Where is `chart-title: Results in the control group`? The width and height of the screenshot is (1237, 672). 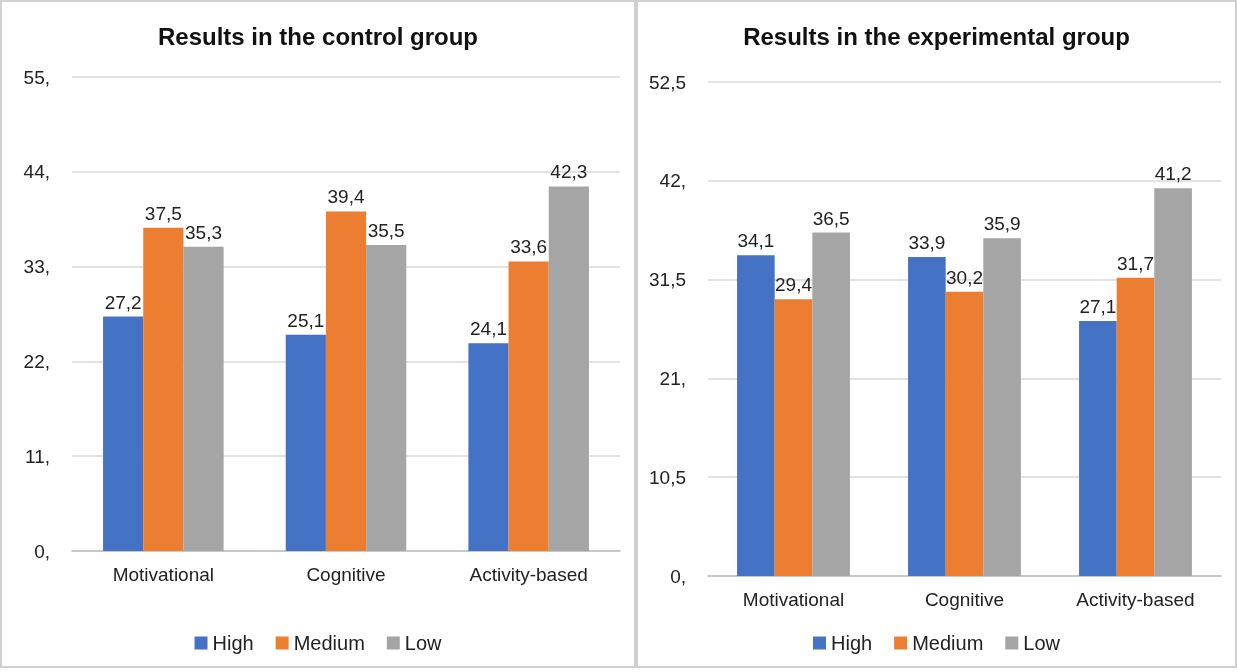
chart-title: Results in the control group is located at coordinates (318, 36).